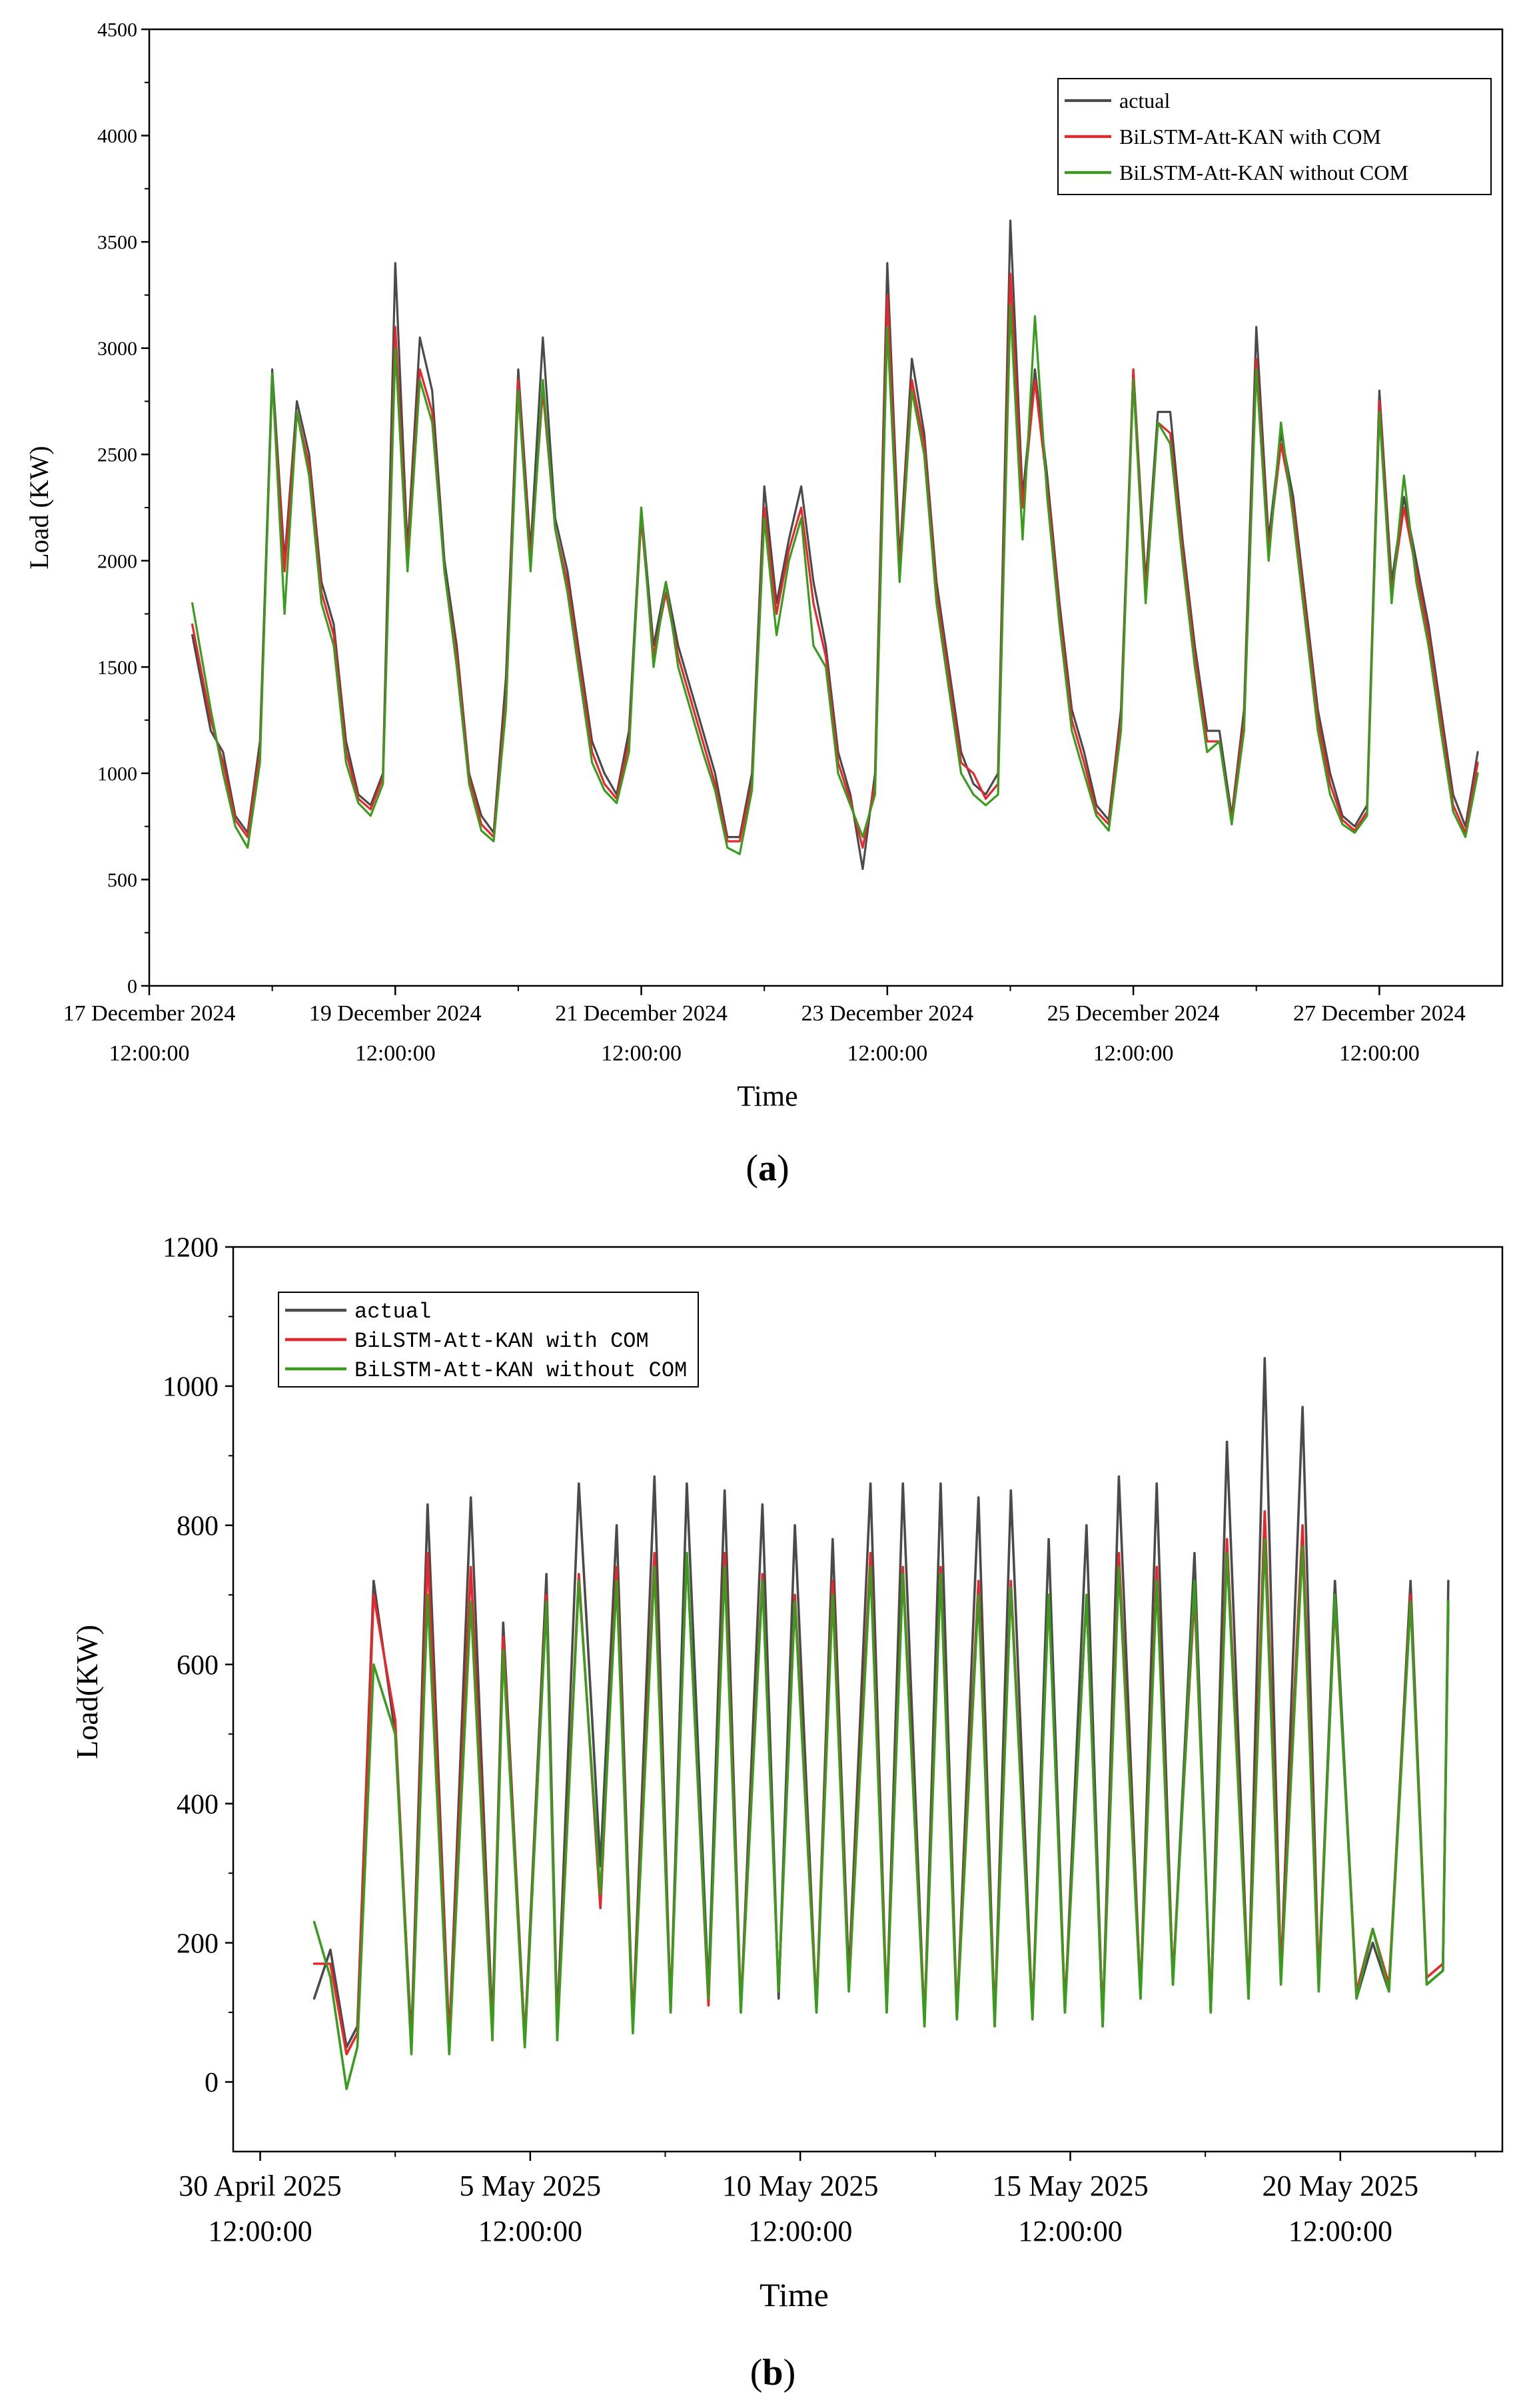  Describe the element at coordinates (260, 2186) in the screenshot. I see `x-tick-label-date: 30 April 2025` at that location.